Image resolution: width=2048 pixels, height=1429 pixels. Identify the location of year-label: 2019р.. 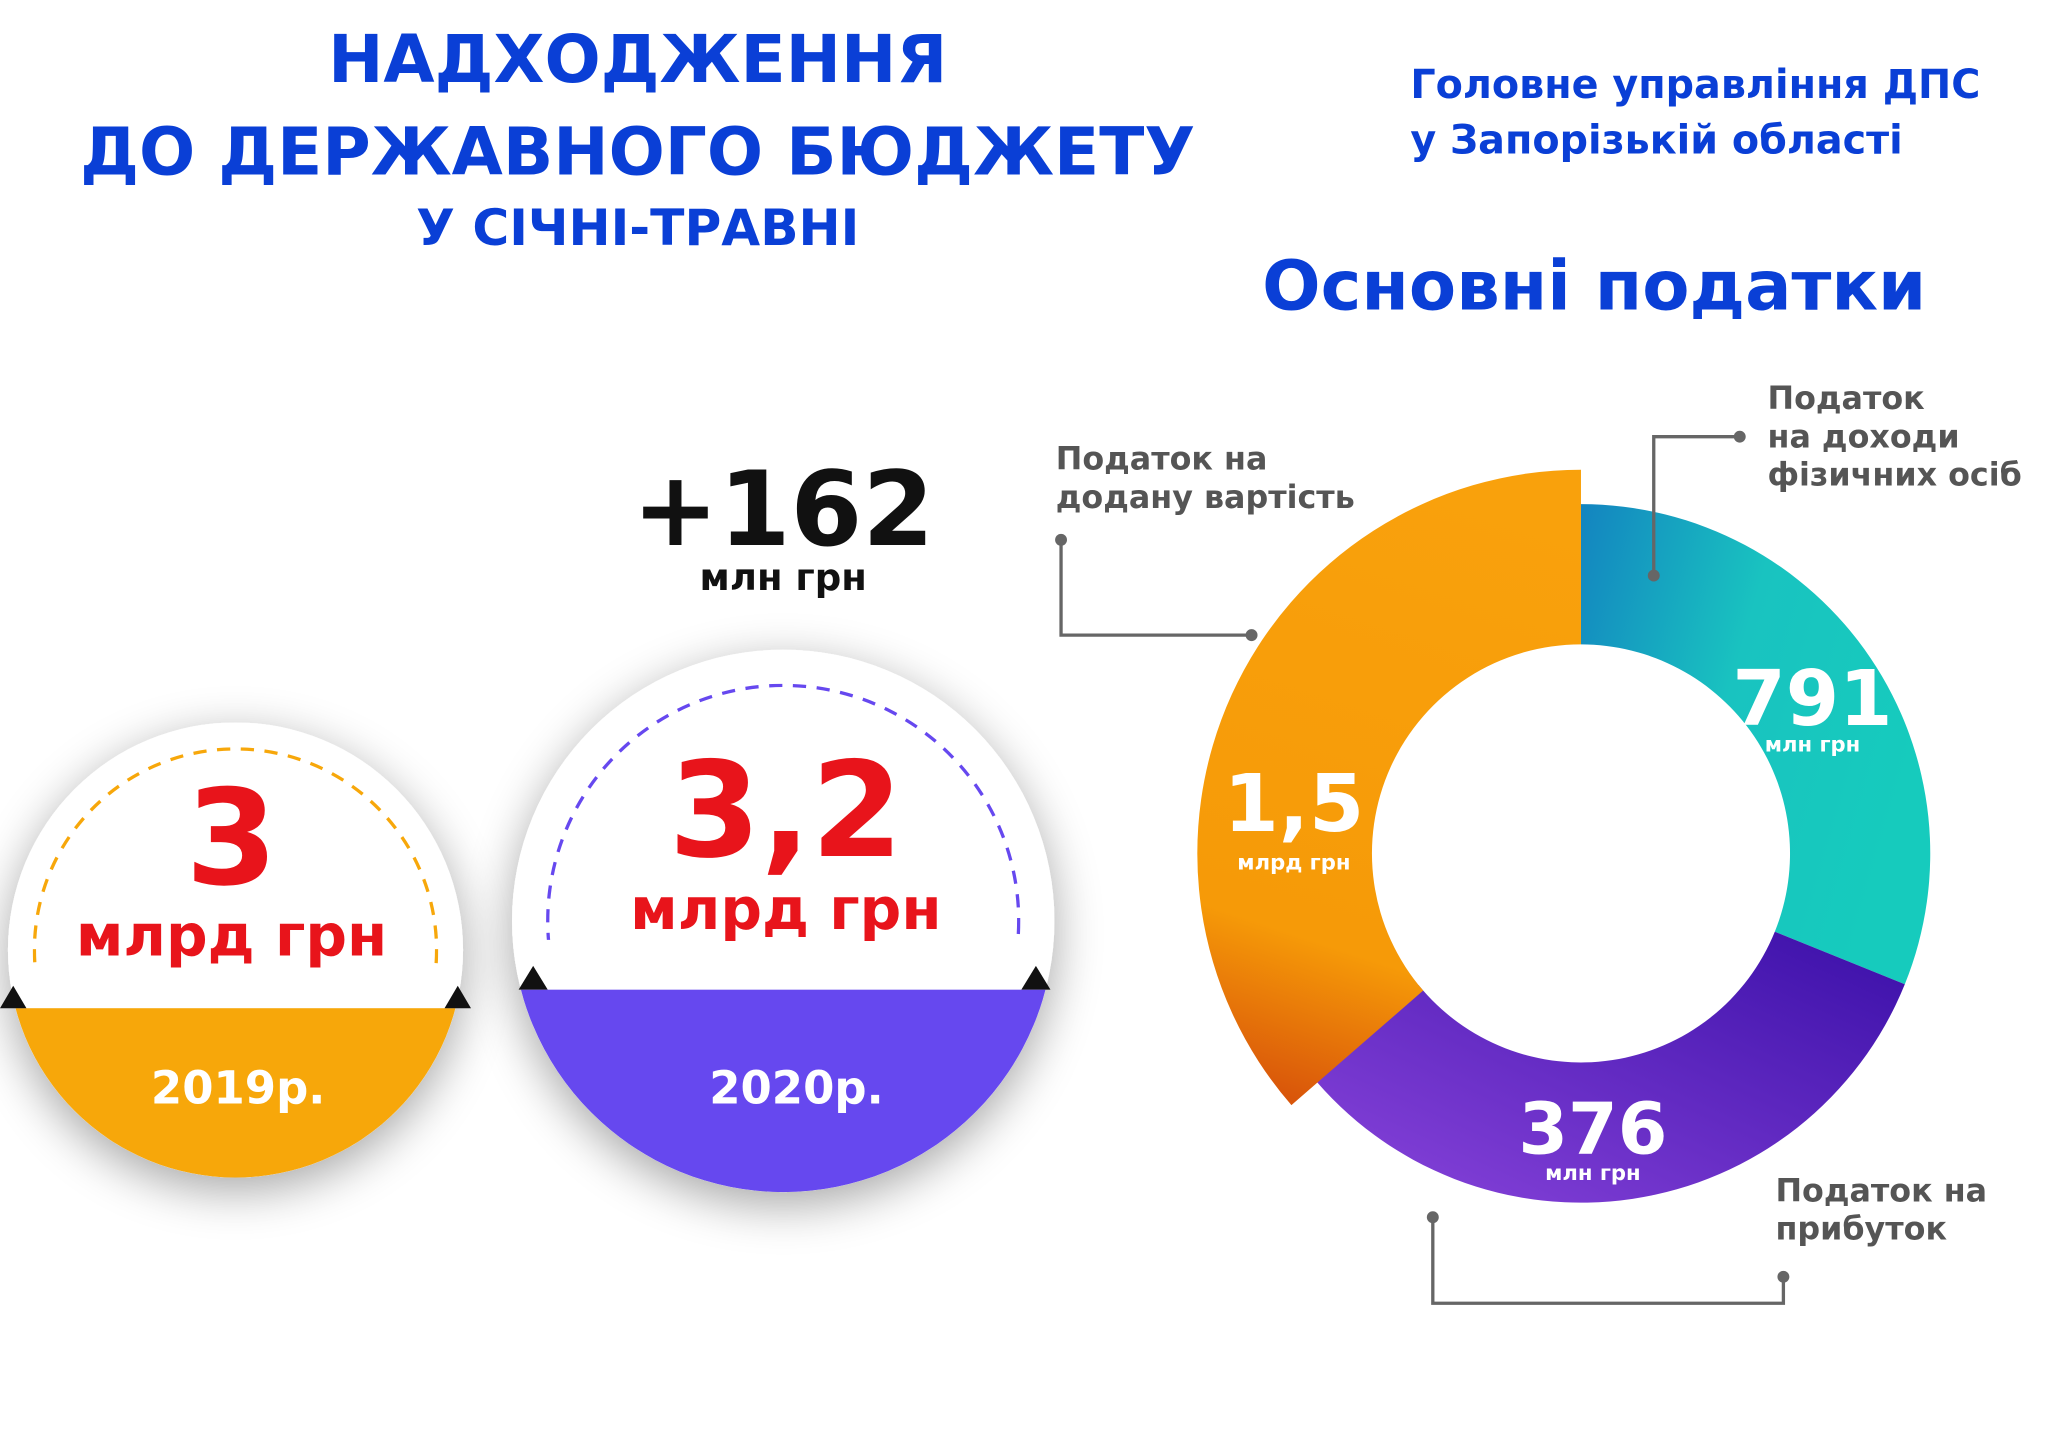
(238, 1087).